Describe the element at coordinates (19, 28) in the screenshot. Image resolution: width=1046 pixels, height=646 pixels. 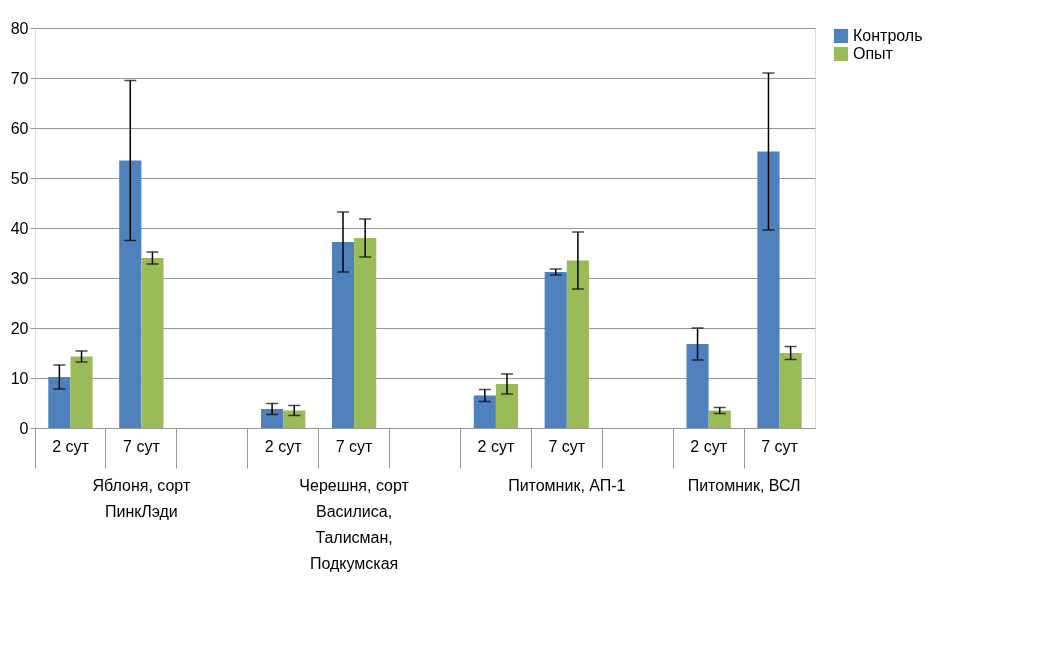
I see `y-tick-label: 80` at that location.